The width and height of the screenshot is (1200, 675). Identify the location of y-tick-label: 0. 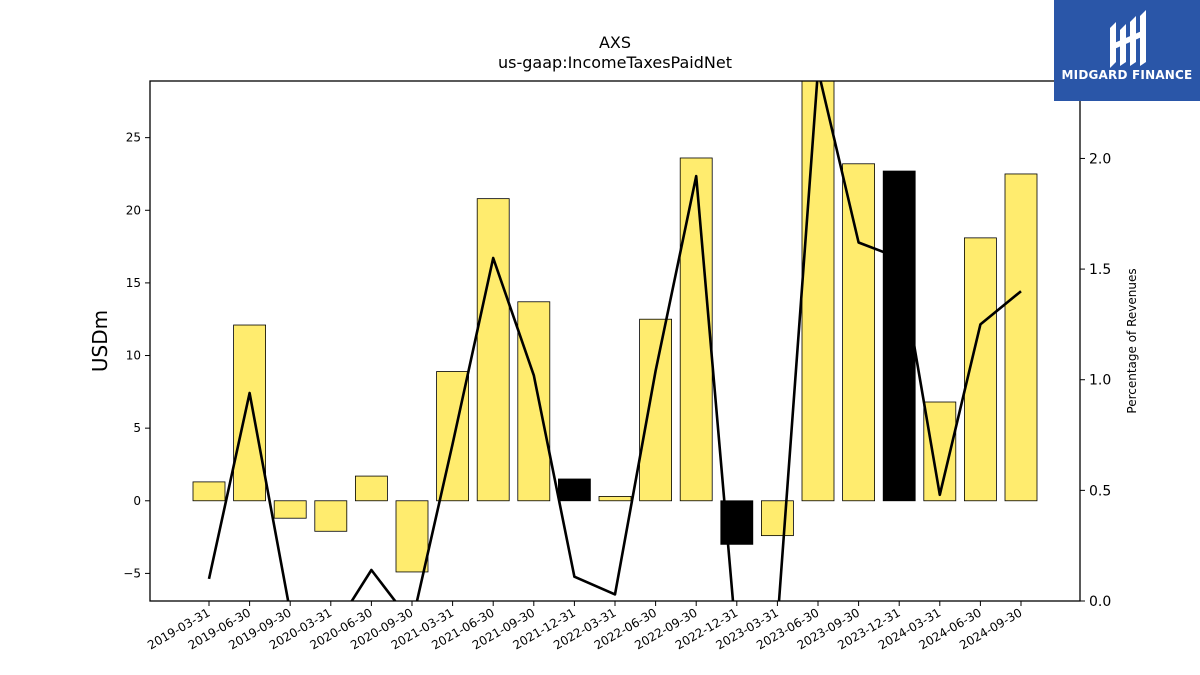
(137, 501).